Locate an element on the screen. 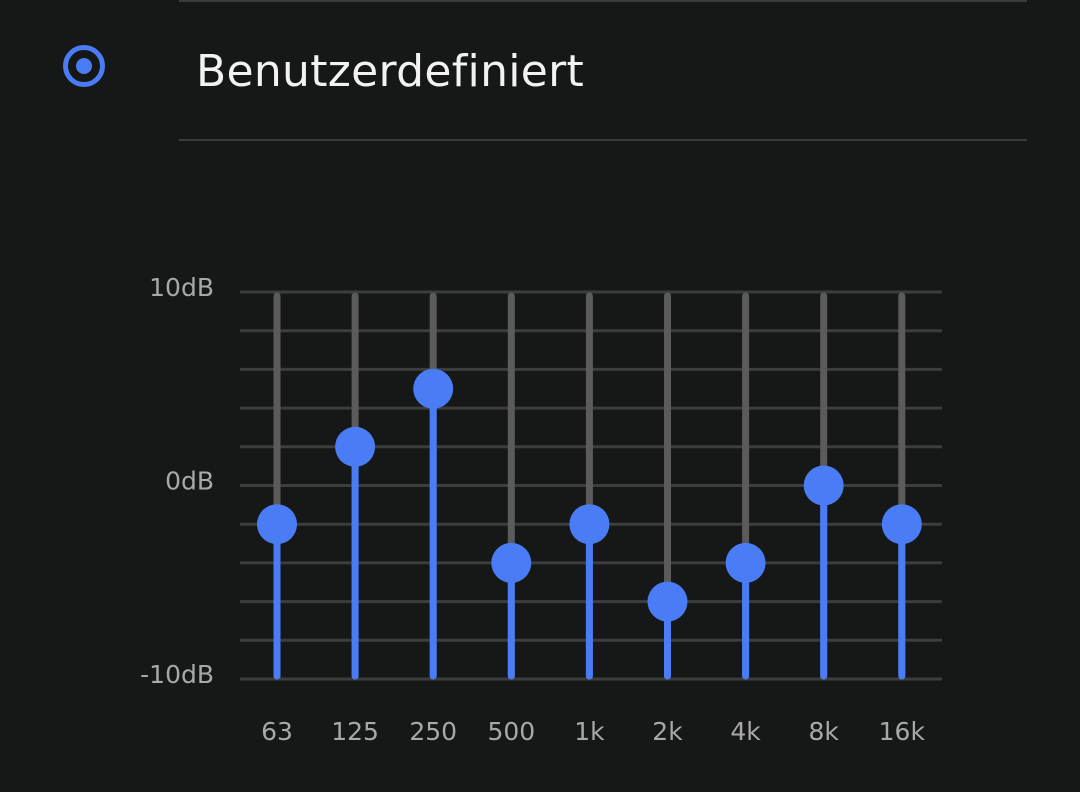 The width and height of the screenshot is (1080, 792). y-tick-label: -10dB is located at coordinates (177, 674).